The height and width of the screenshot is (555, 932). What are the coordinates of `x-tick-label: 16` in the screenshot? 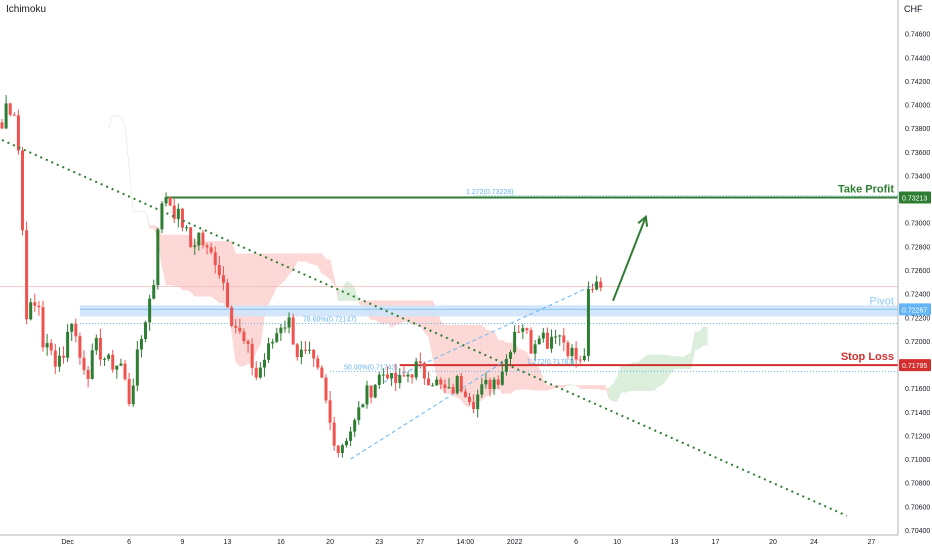 It's located at (281, 542).